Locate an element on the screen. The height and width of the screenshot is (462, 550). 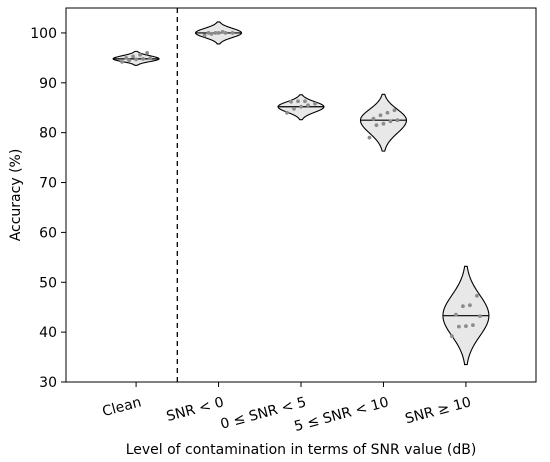
y-axis: 30 40 50 60 70 80 90 100 is located at coordinates (48, 208).